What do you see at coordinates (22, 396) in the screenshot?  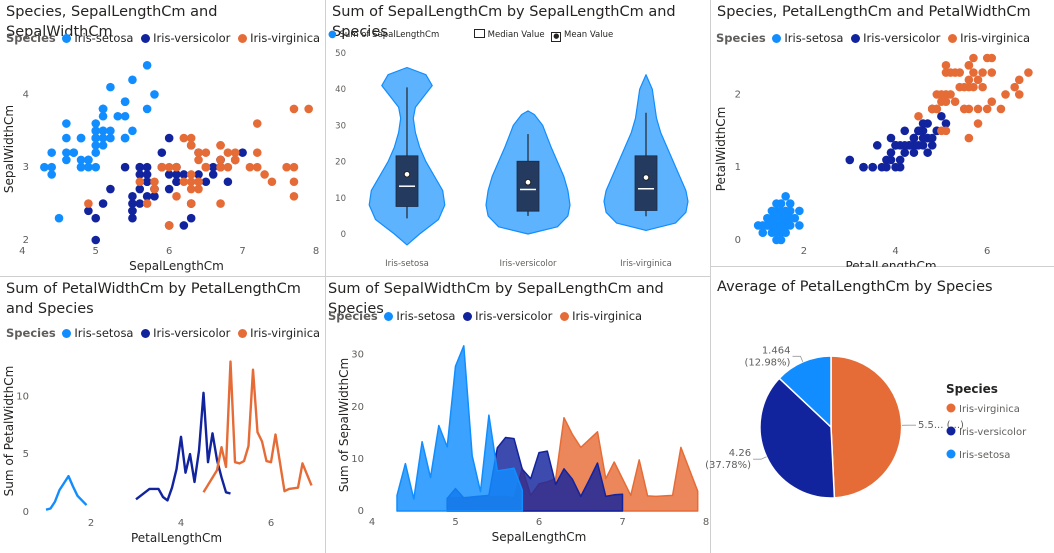 I see `y-tick-label: 10` at bounding box center [22, 396].